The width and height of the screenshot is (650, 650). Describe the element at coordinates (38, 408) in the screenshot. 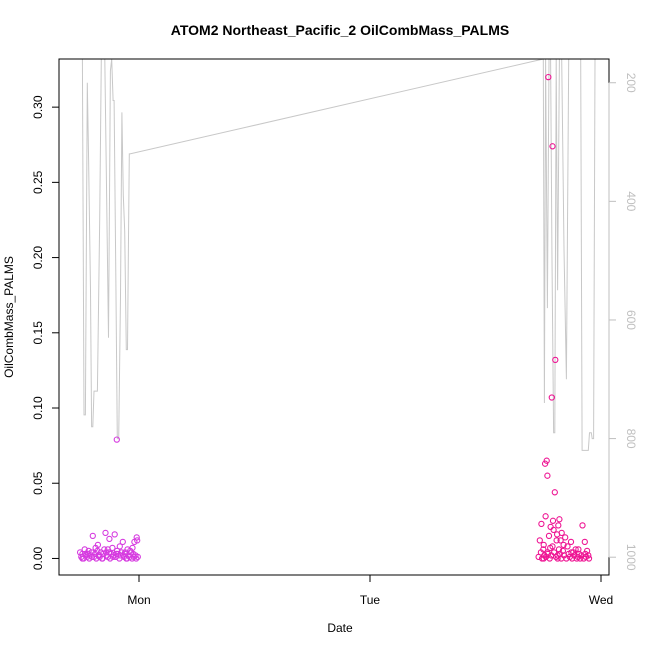

I see `y-tick-label: 0.10` at that location.